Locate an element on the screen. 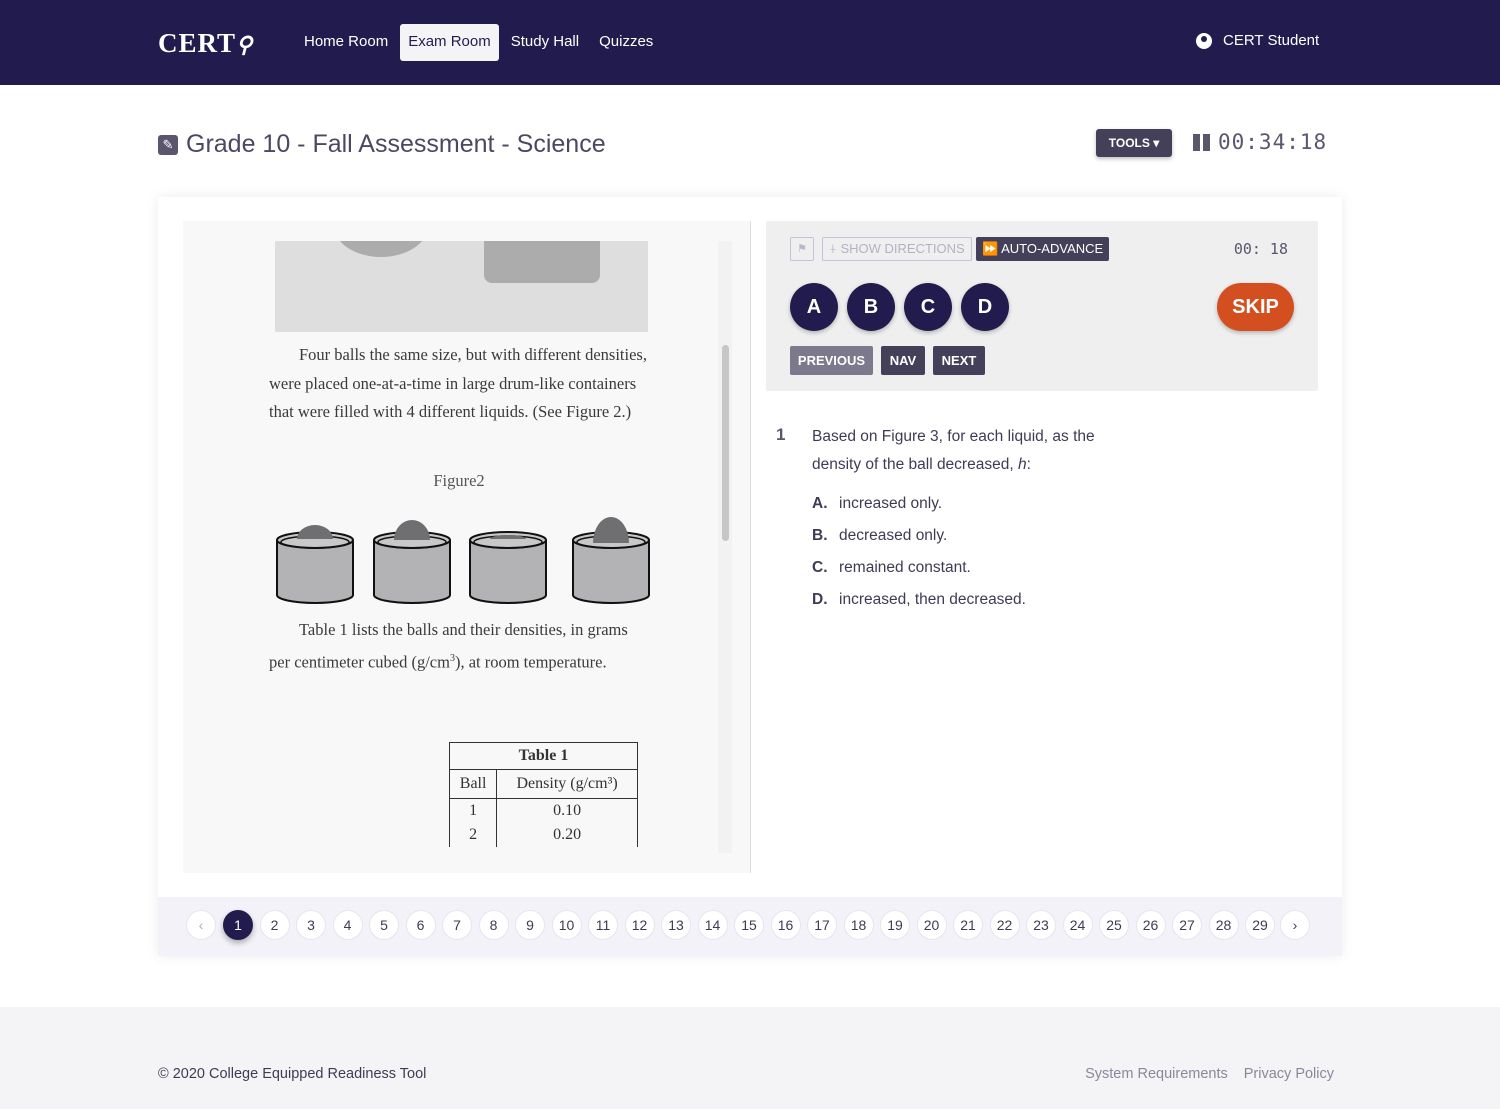  page-6-button: 6 is located at coordinates (420, 925).